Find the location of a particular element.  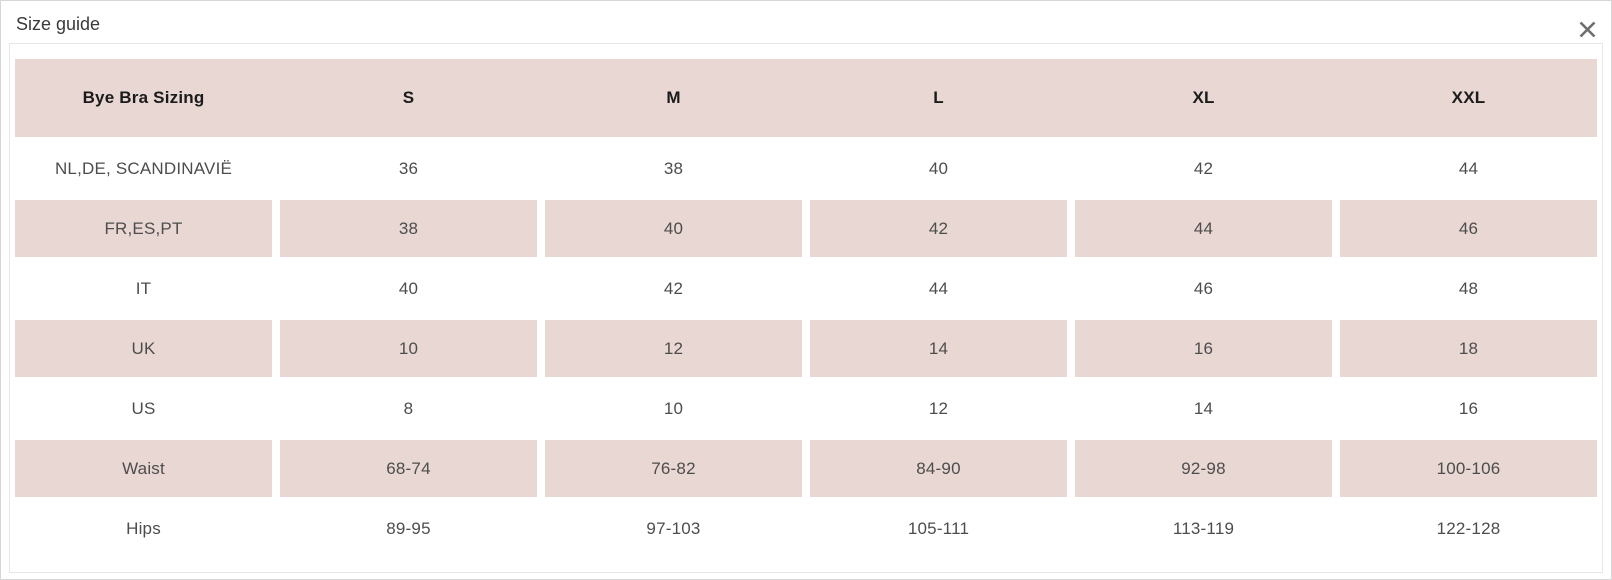

size-value-cell: 100-106 is located at coordinates (1468, 468).